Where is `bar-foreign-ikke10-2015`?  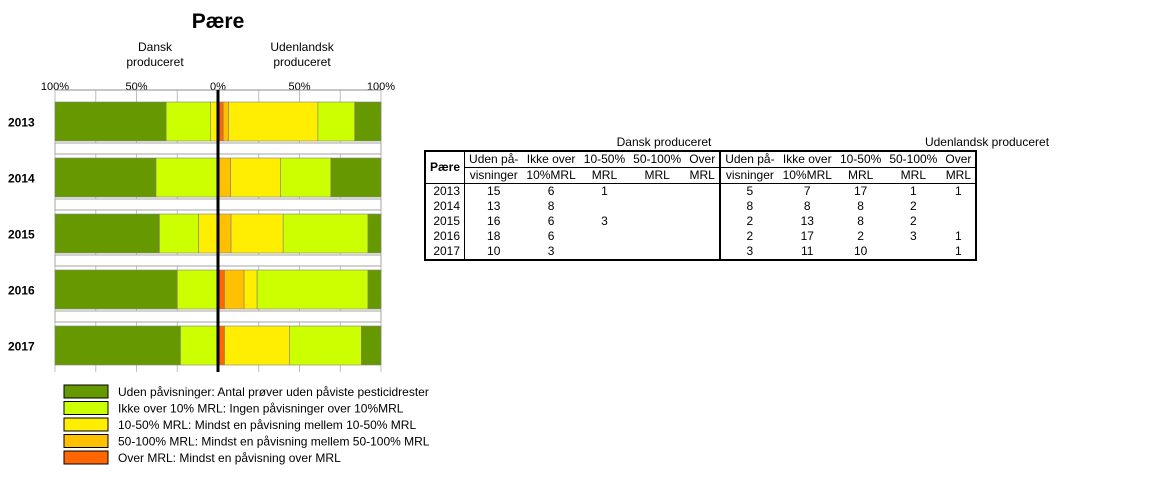 bar-foreign-ikke10-2015 is located at coordinates (325, 233).